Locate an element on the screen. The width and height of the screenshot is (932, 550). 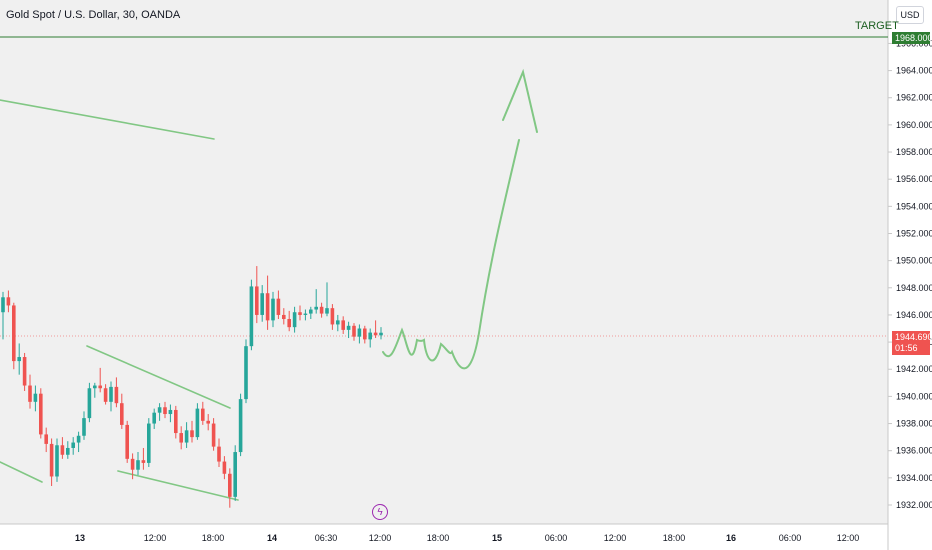
time-tick-label: 13 is located at coordinates (80, 538).